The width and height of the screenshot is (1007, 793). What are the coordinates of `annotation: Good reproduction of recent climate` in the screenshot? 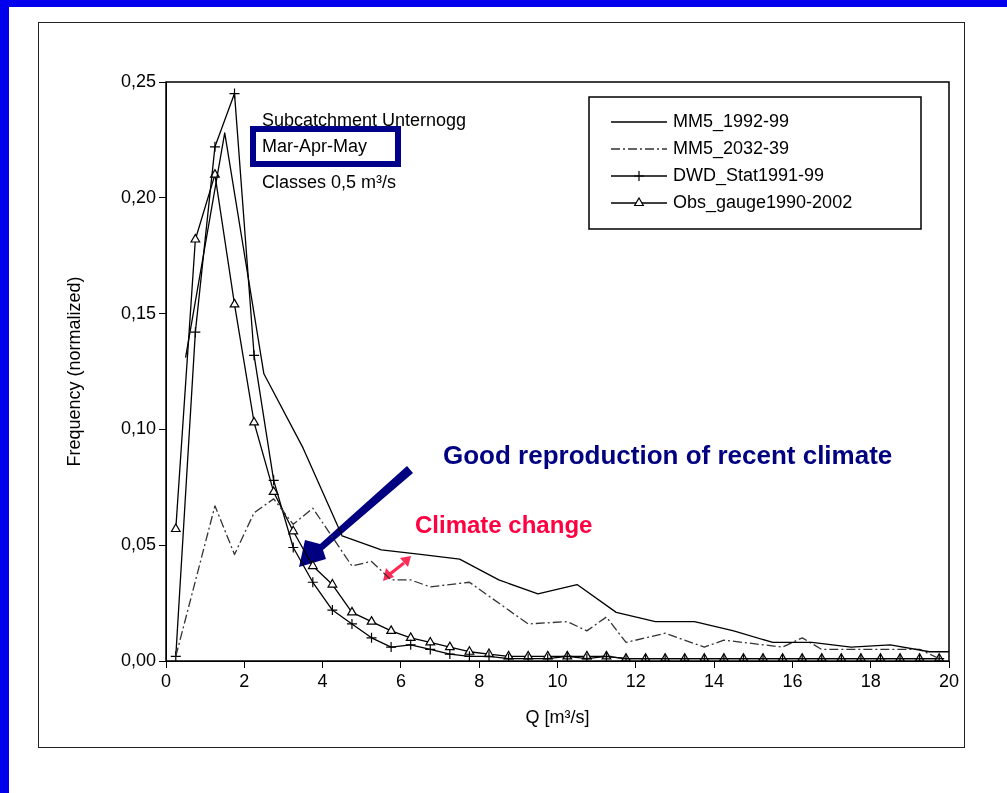 It's located at (668, 455).